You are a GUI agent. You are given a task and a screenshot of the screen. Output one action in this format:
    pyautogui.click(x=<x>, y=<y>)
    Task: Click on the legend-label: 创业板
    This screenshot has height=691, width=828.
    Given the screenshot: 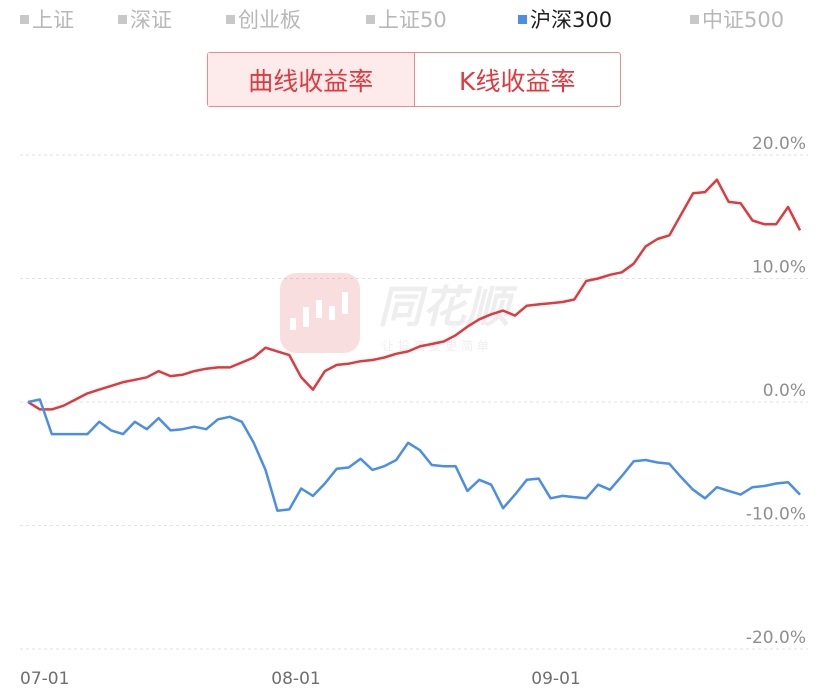 What is the action you would take?
    pyautogui.click(x=269, y=20)
    